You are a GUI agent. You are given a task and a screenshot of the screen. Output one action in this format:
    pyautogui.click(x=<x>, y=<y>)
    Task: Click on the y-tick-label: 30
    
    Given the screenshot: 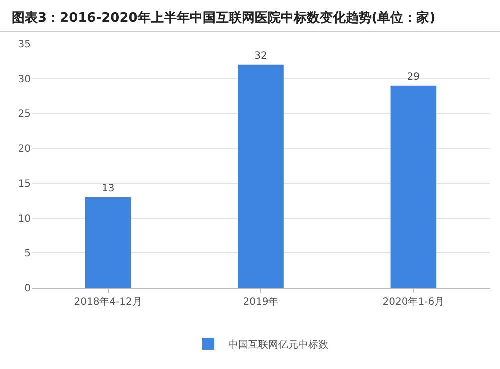 What is the action you would take?
    pyautogui.click(x=24, y=80)
    